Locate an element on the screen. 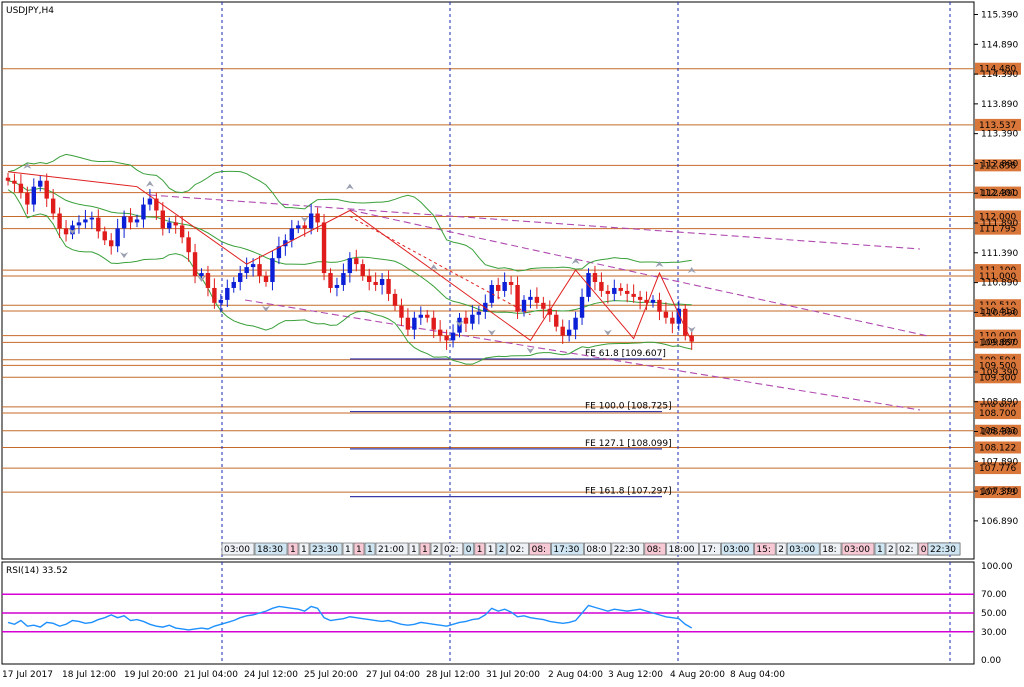 The height and width of the screenshot is (687, 1024). time-label: 17 Jul 2017 is located at coordinates (27, 675).